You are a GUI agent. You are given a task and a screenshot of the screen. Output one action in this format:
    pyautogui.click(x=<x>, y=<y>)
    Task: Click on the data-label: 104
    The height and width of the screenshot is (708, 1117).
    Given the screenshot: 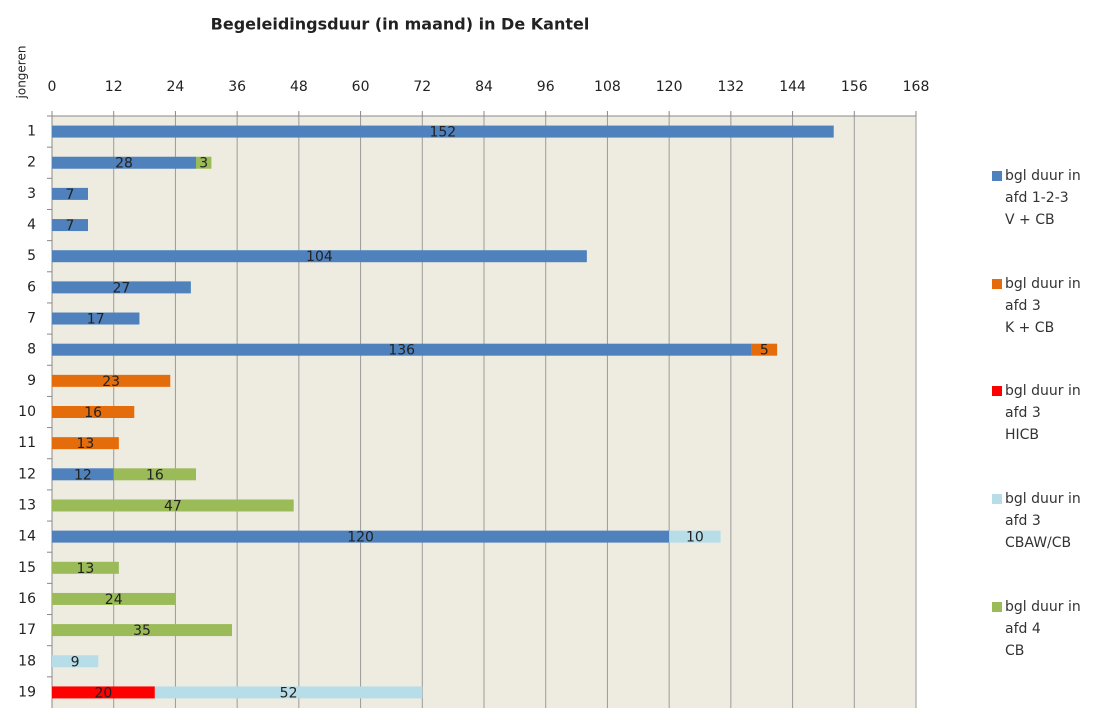 What is the action you would take?
    pyautogui.click(x=319, y=257)
    